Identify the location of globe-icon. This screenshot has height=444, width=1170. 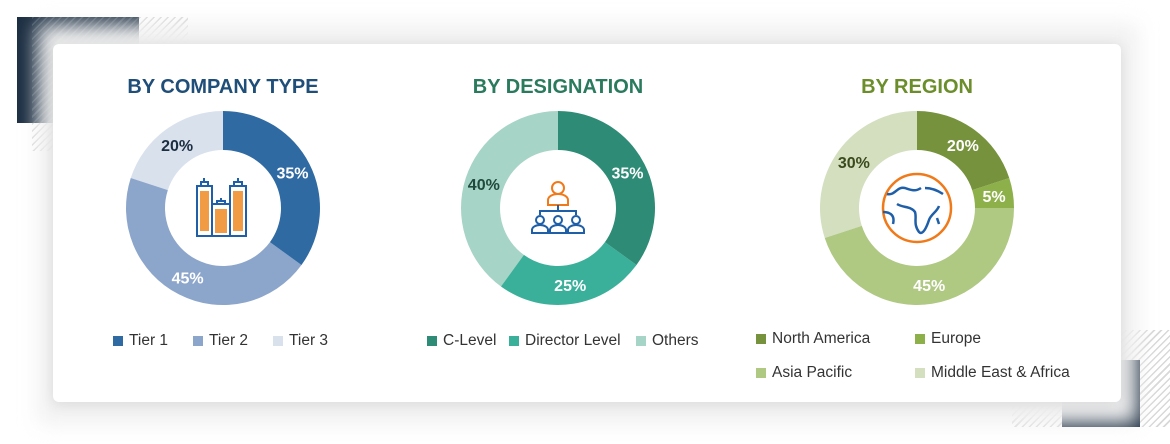
(917, 208).